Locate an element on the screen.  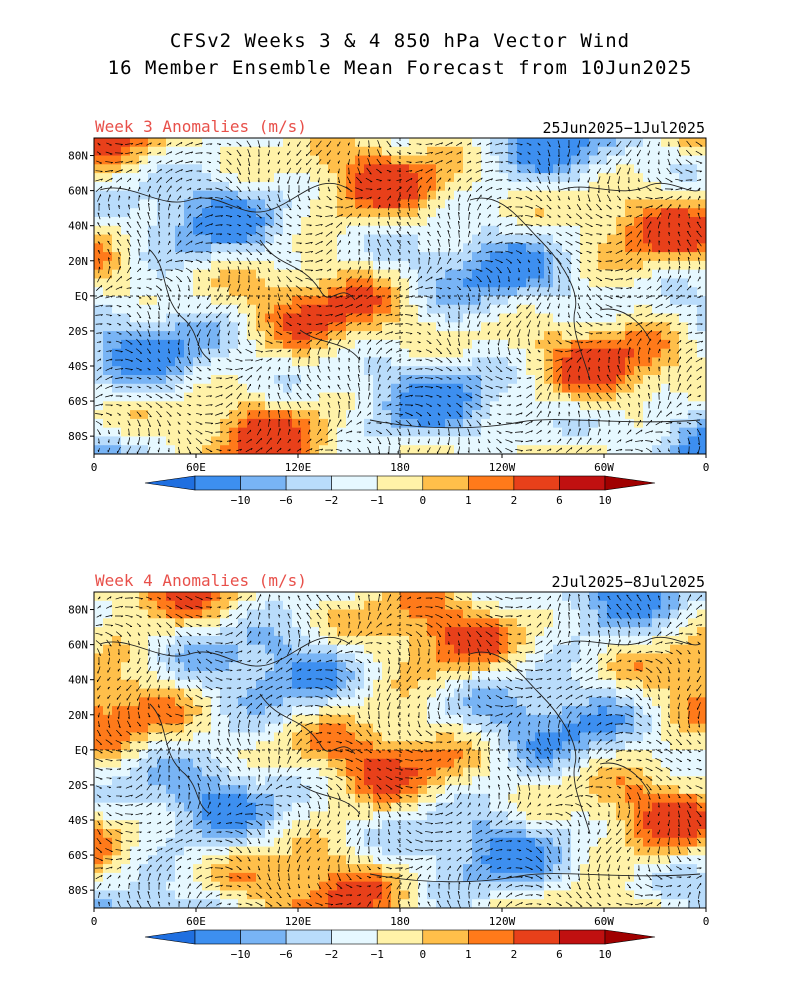
week3-colorbar: −10 −6 −2 −1 0 1 2 6 10 is located at coordinates (400, 491).